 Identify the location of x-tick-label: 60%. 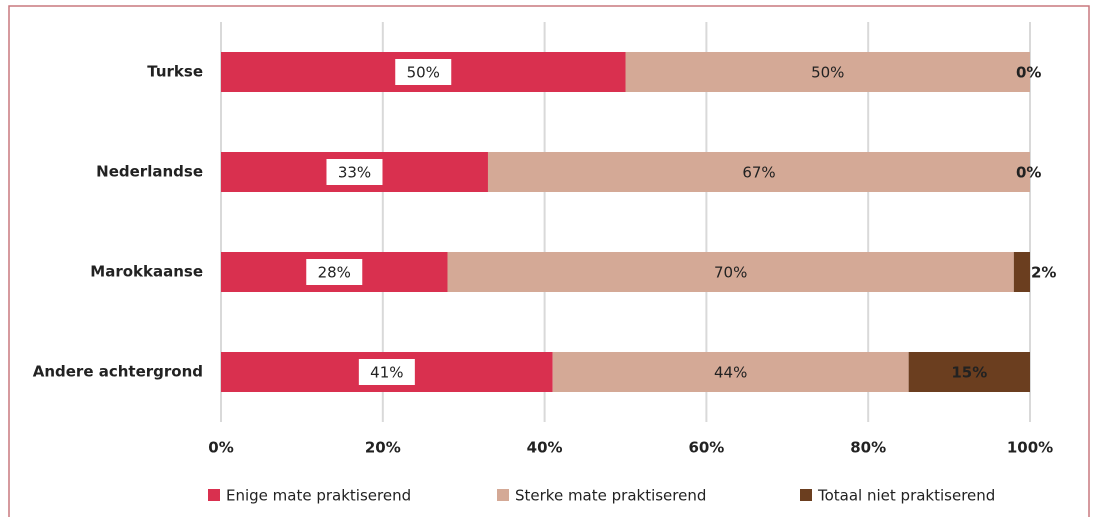
(706, 448).